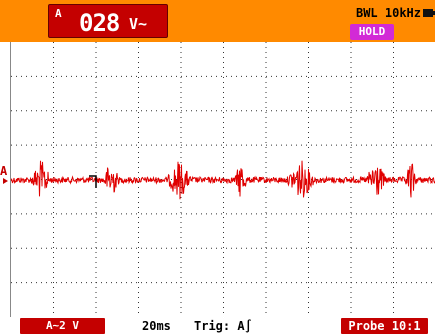 This screenshot has width=435, height=335. I want to click on bandwidth-limit-label: BWL 10kHz, so click(388, 13).